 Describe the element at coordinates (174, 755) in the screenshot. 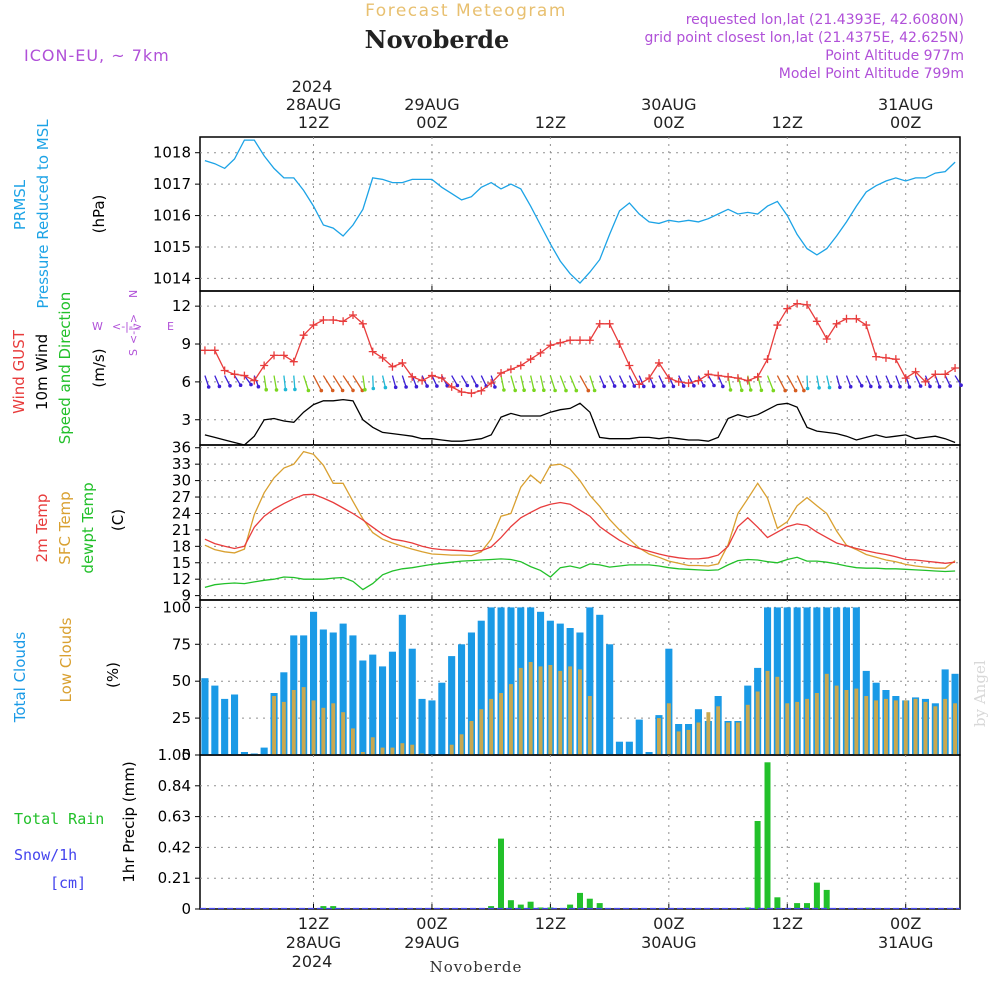

I see `y-tick-label: 1.05` at that location.